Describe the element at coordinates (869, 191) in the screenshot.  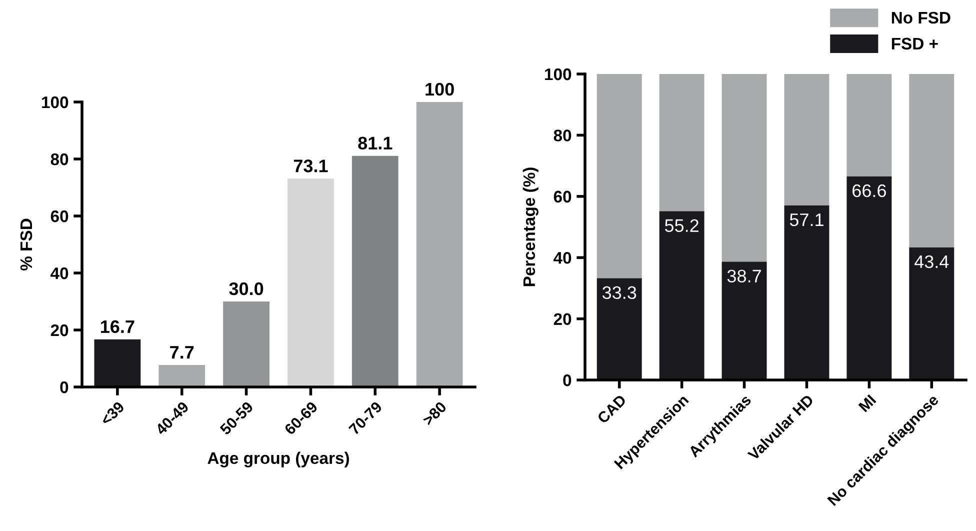
I see `data-label: 66.6` at that location.